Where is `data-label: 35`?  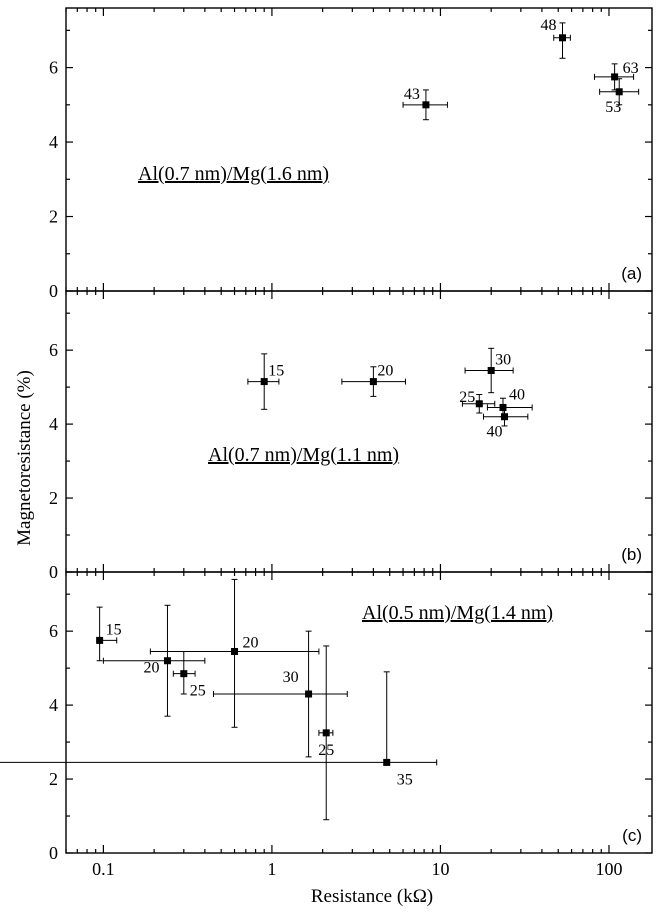 data-label: 35 is located at coordinates (405, 779).